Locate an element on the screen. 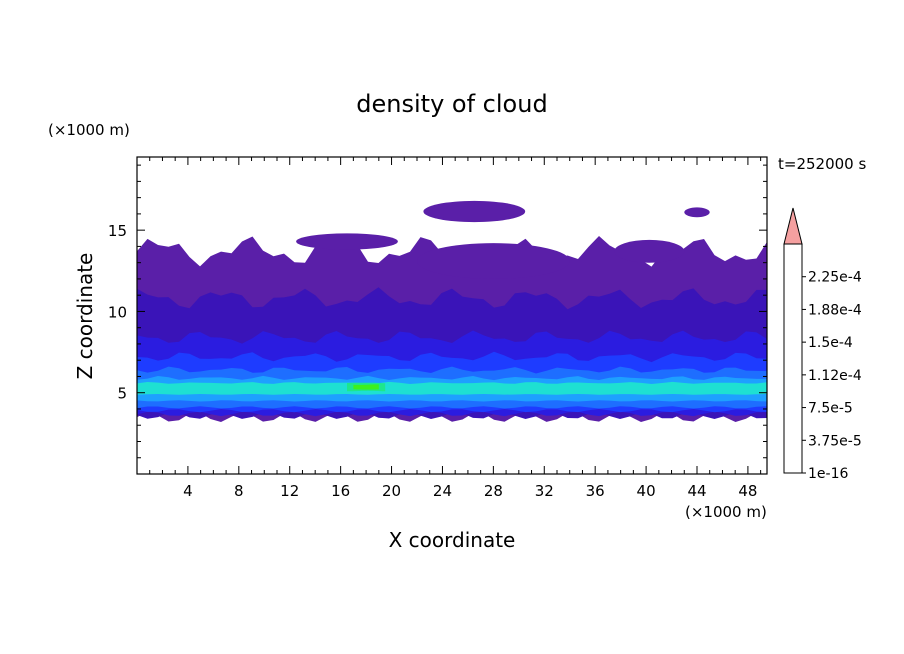 This screenshot has height=654, width=904. x-tick-label: 24 is located at coordinates (442, 491).